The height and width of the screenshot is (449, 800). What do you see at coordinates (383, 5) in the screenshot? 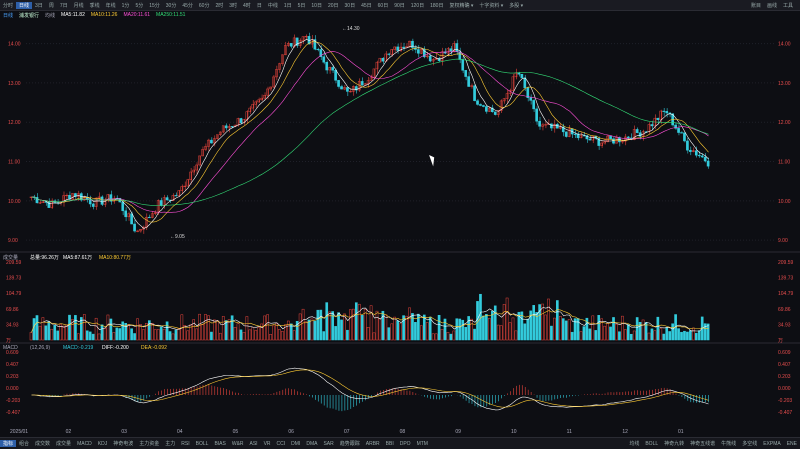
I see `period-tab: 60日` at bounding box center [383, 5].